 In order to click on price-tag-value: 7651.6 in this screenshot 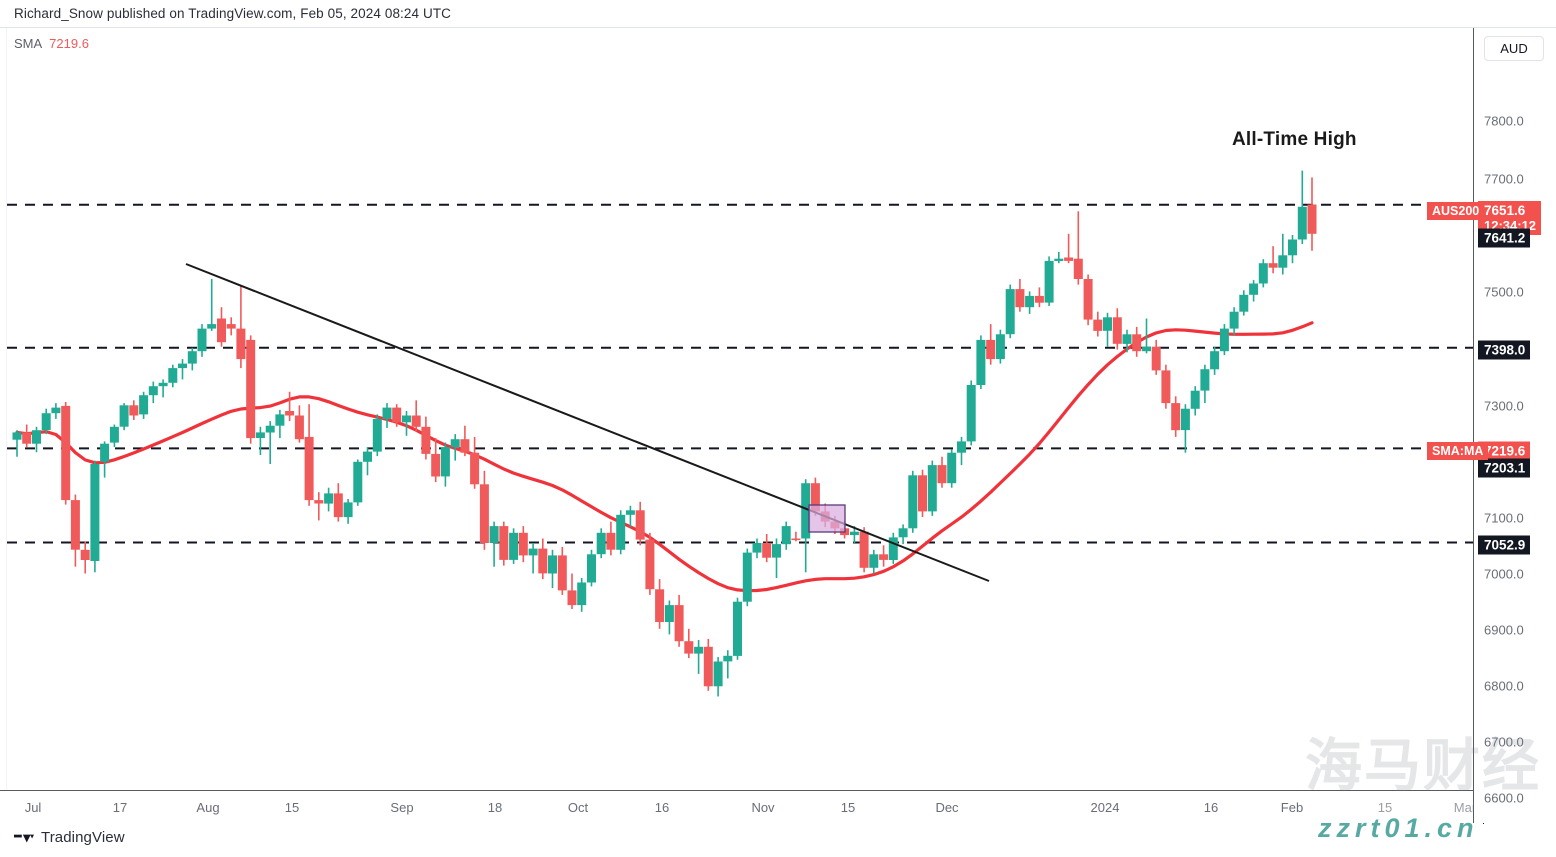, I will do `click(1505, 210)`.